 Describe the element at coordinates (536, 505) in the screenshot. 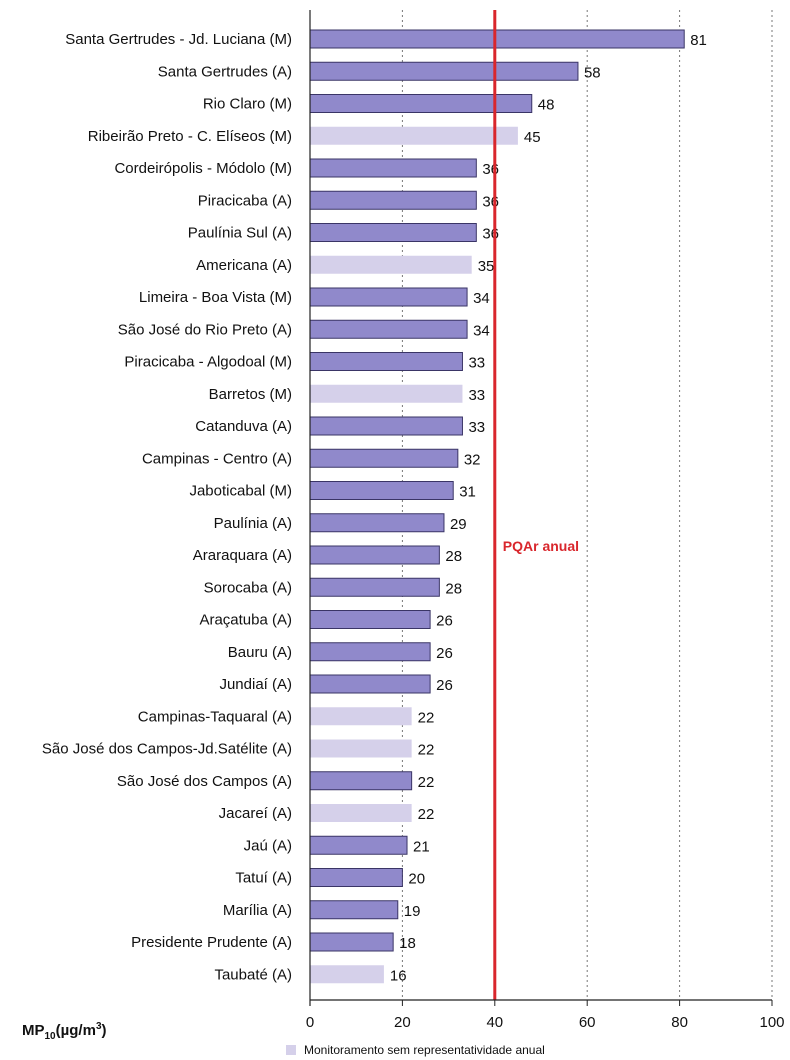

I see `reference-line-group: PQAr anual` at that location.